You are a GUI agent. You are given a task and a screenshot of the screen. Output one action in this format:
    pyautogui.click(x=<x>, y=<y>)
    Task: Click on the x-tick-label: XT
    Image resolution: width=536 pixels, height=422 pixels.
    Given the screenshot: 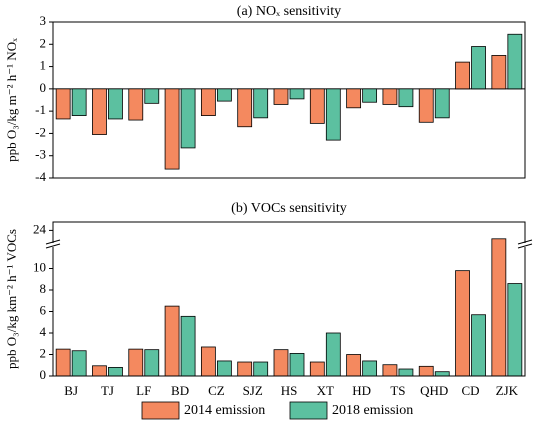 What is the action you would take?
    pyautogui.click(x=325, y=390)
    